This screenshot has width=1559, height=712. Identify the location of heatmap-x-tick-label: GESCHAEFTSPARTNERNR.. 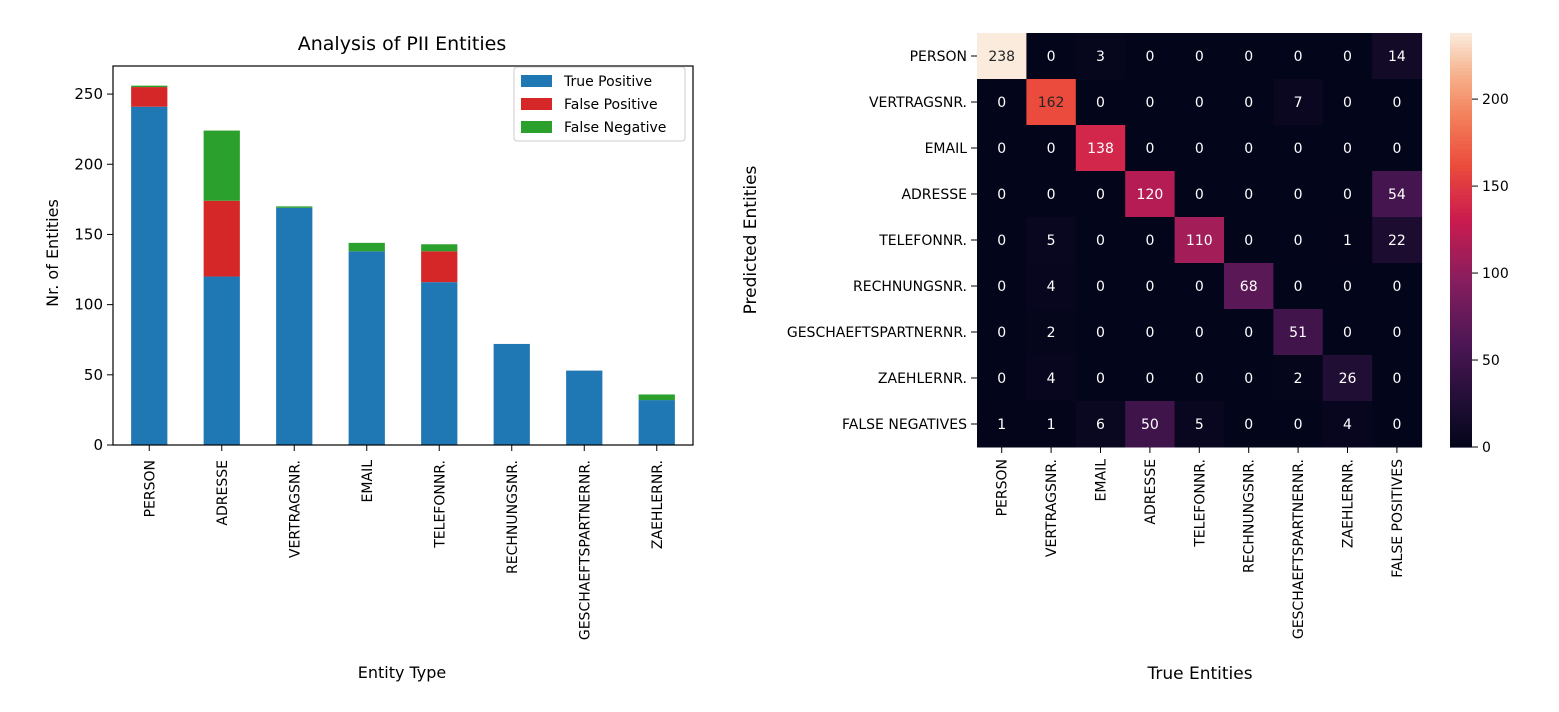
(1299, 549).